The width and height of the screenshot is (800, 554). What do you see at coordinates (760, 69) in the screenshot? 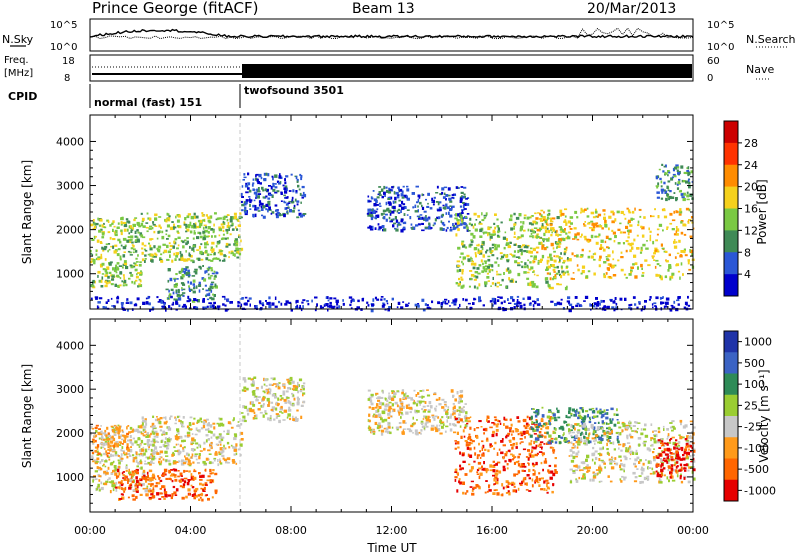
I see `nave-label: Nave` at bounding box center [760, 69].